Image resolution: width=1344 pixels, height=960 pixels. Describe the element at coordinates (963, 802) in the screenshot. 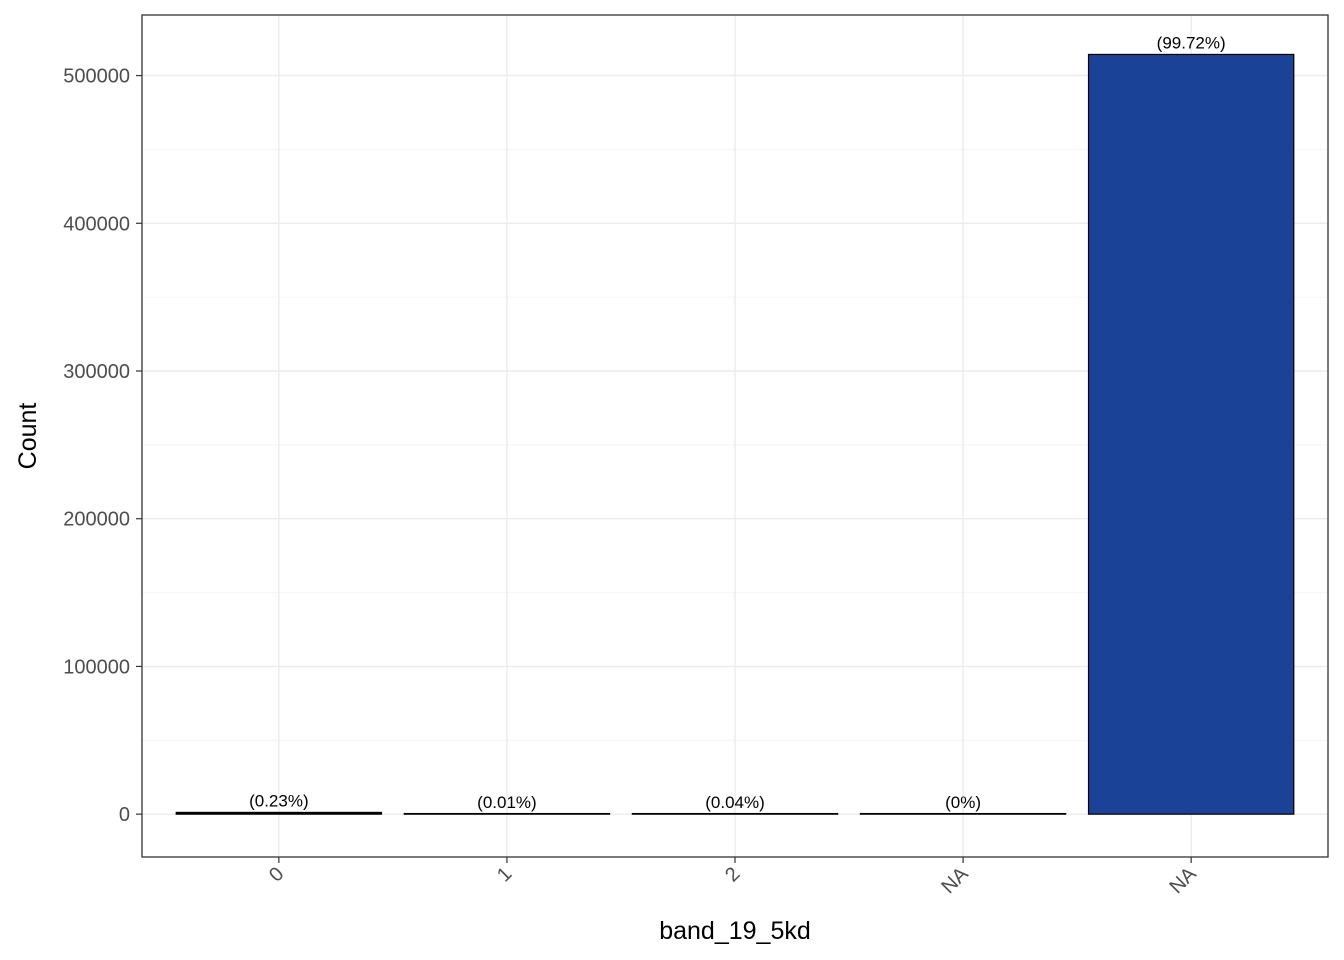

I see `bar-data-label: (0%)` at that location.